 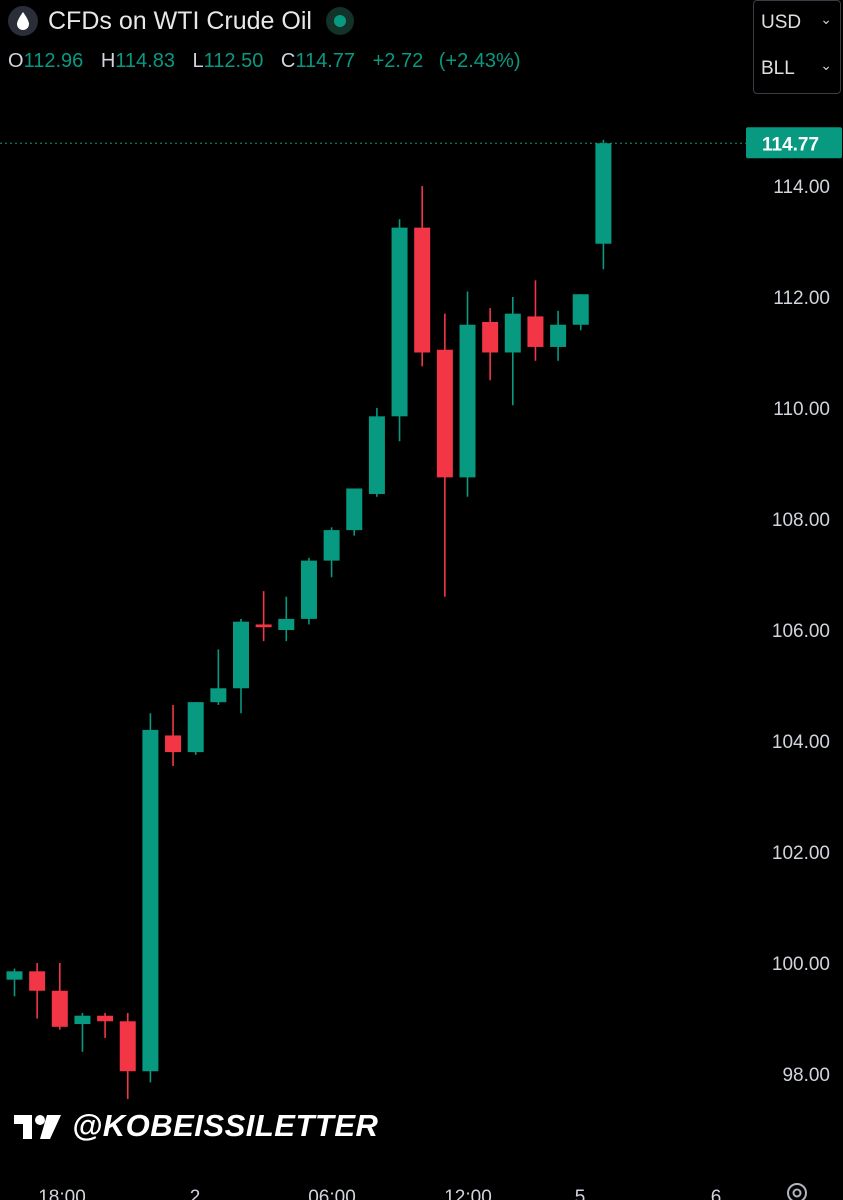 I want to click on time-axis: 18:00 2 06:00 12:00 5 6, so click(x=379, y=1193).